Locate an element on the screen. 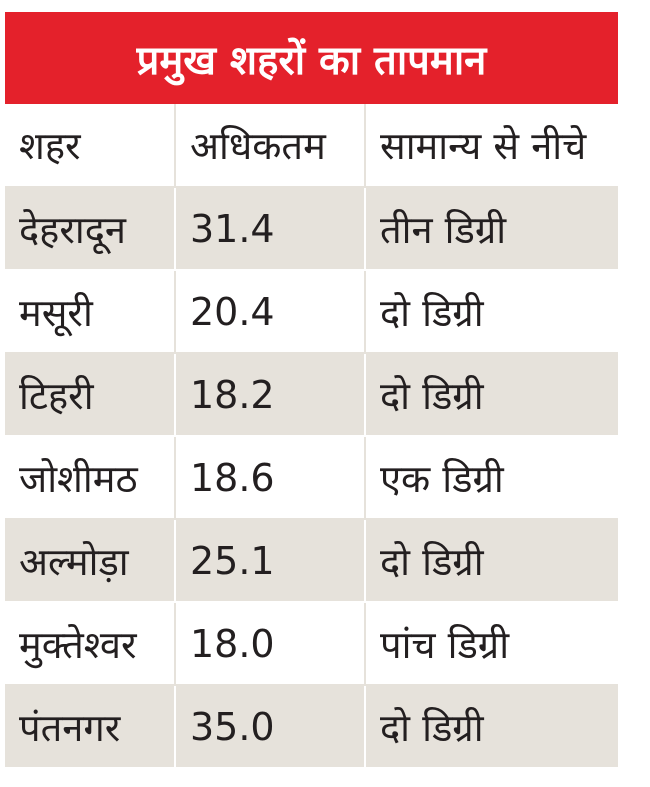  table-row: जोशीमठ 18.6 एक डिग्री is located at coordinates (311, 478).